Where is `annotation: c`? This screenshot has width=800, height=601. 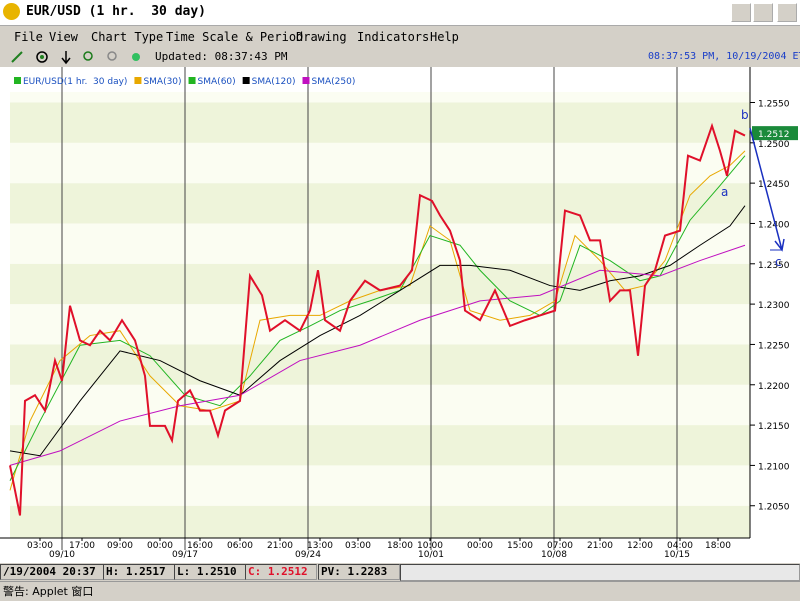 annotation: c is located at coordinates (778, 262).